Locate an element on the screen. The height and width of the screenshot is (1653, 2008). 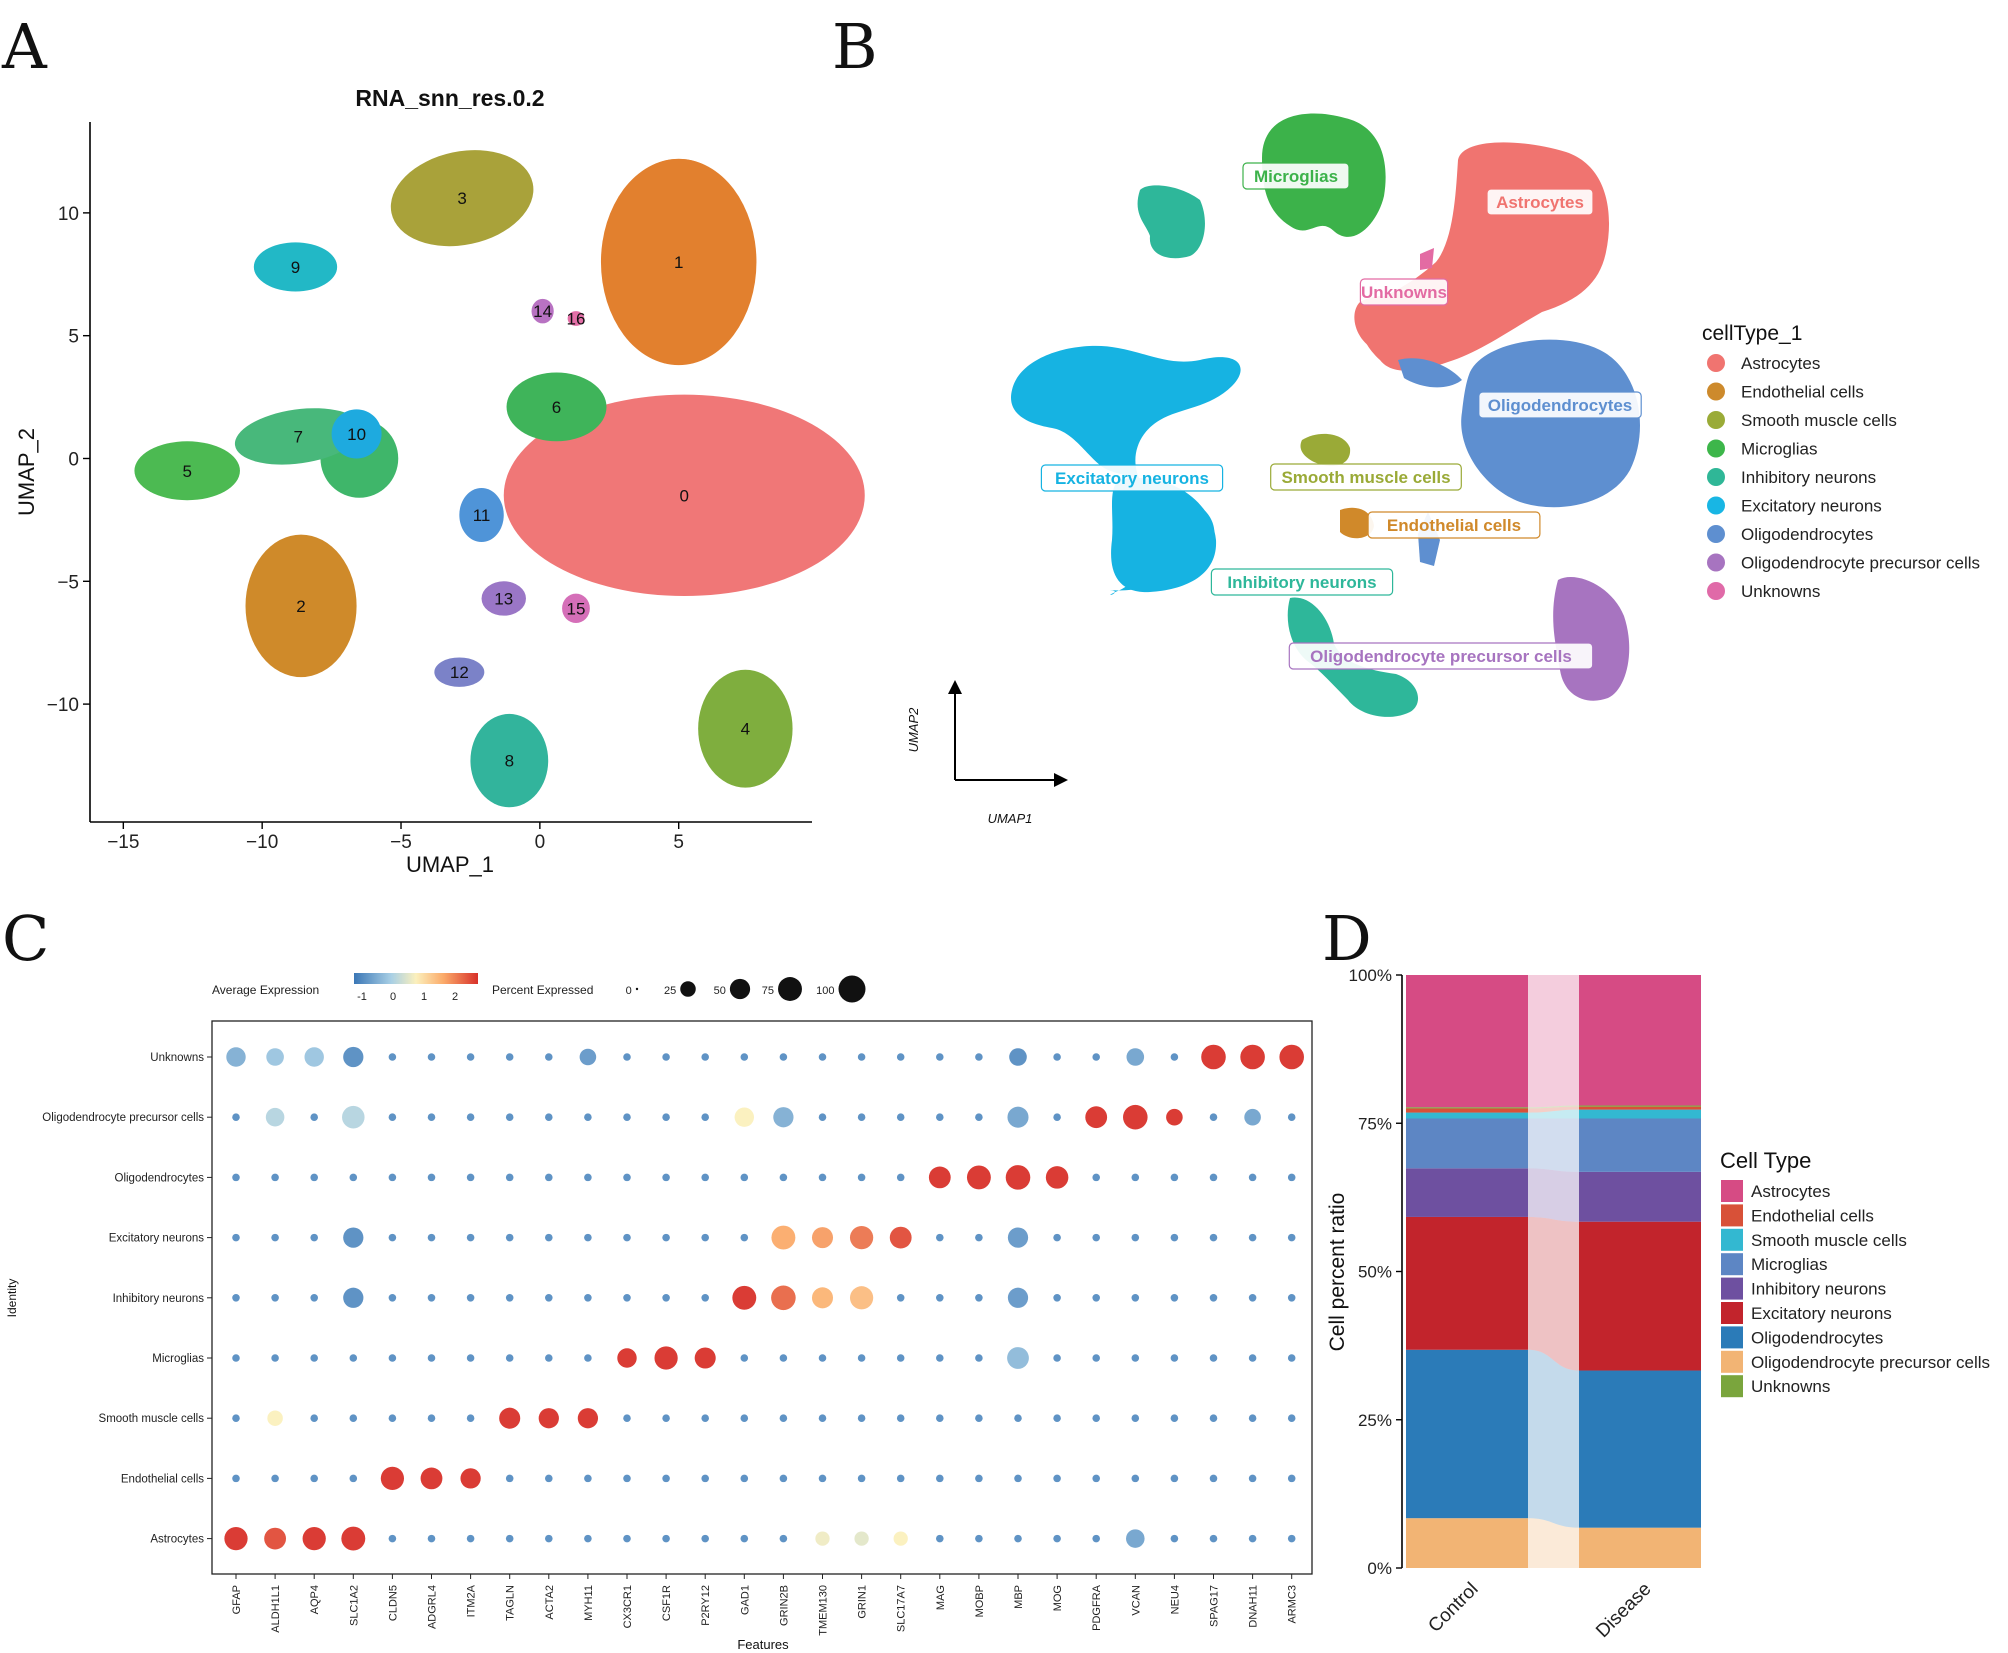
legend-entry: Excitatory neurons is located at coordinates (1811, 506).